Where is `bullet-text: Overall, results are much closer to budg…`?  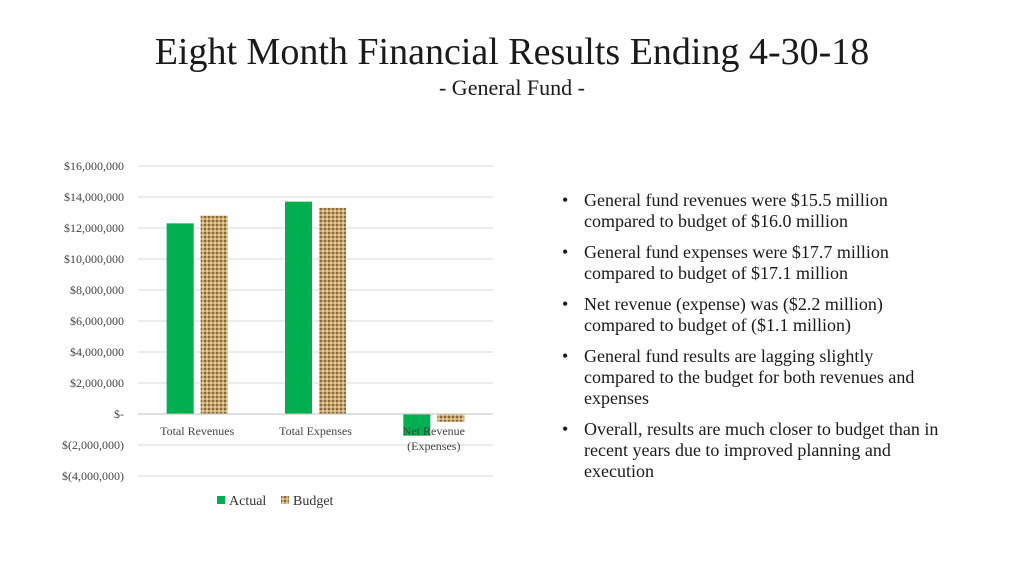
bullet-text: Overall, results are much closer to budg… is located at coordinates (761, 450).